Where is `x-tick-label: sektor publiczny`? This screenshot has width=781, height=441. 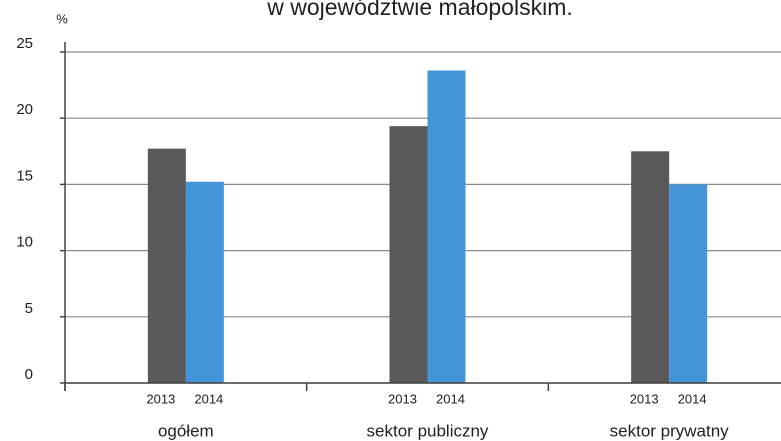
x-tick-label: sektor publiczny is located at coordinates (428, 430).